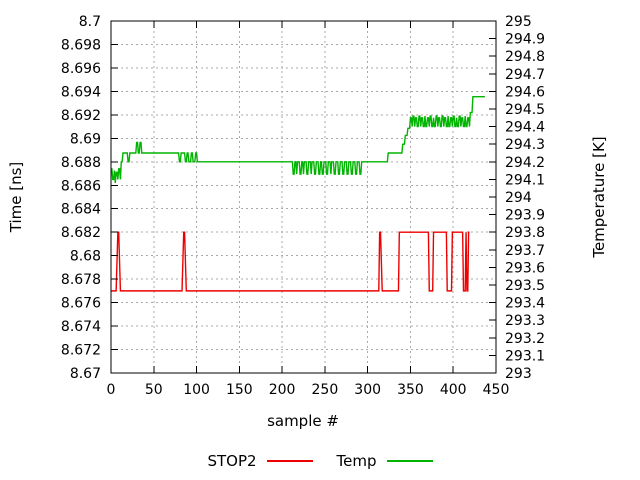  Describe the element at coordinates (303, 421) in the screenshot. I see `x-axis-title: sample #` at that location.